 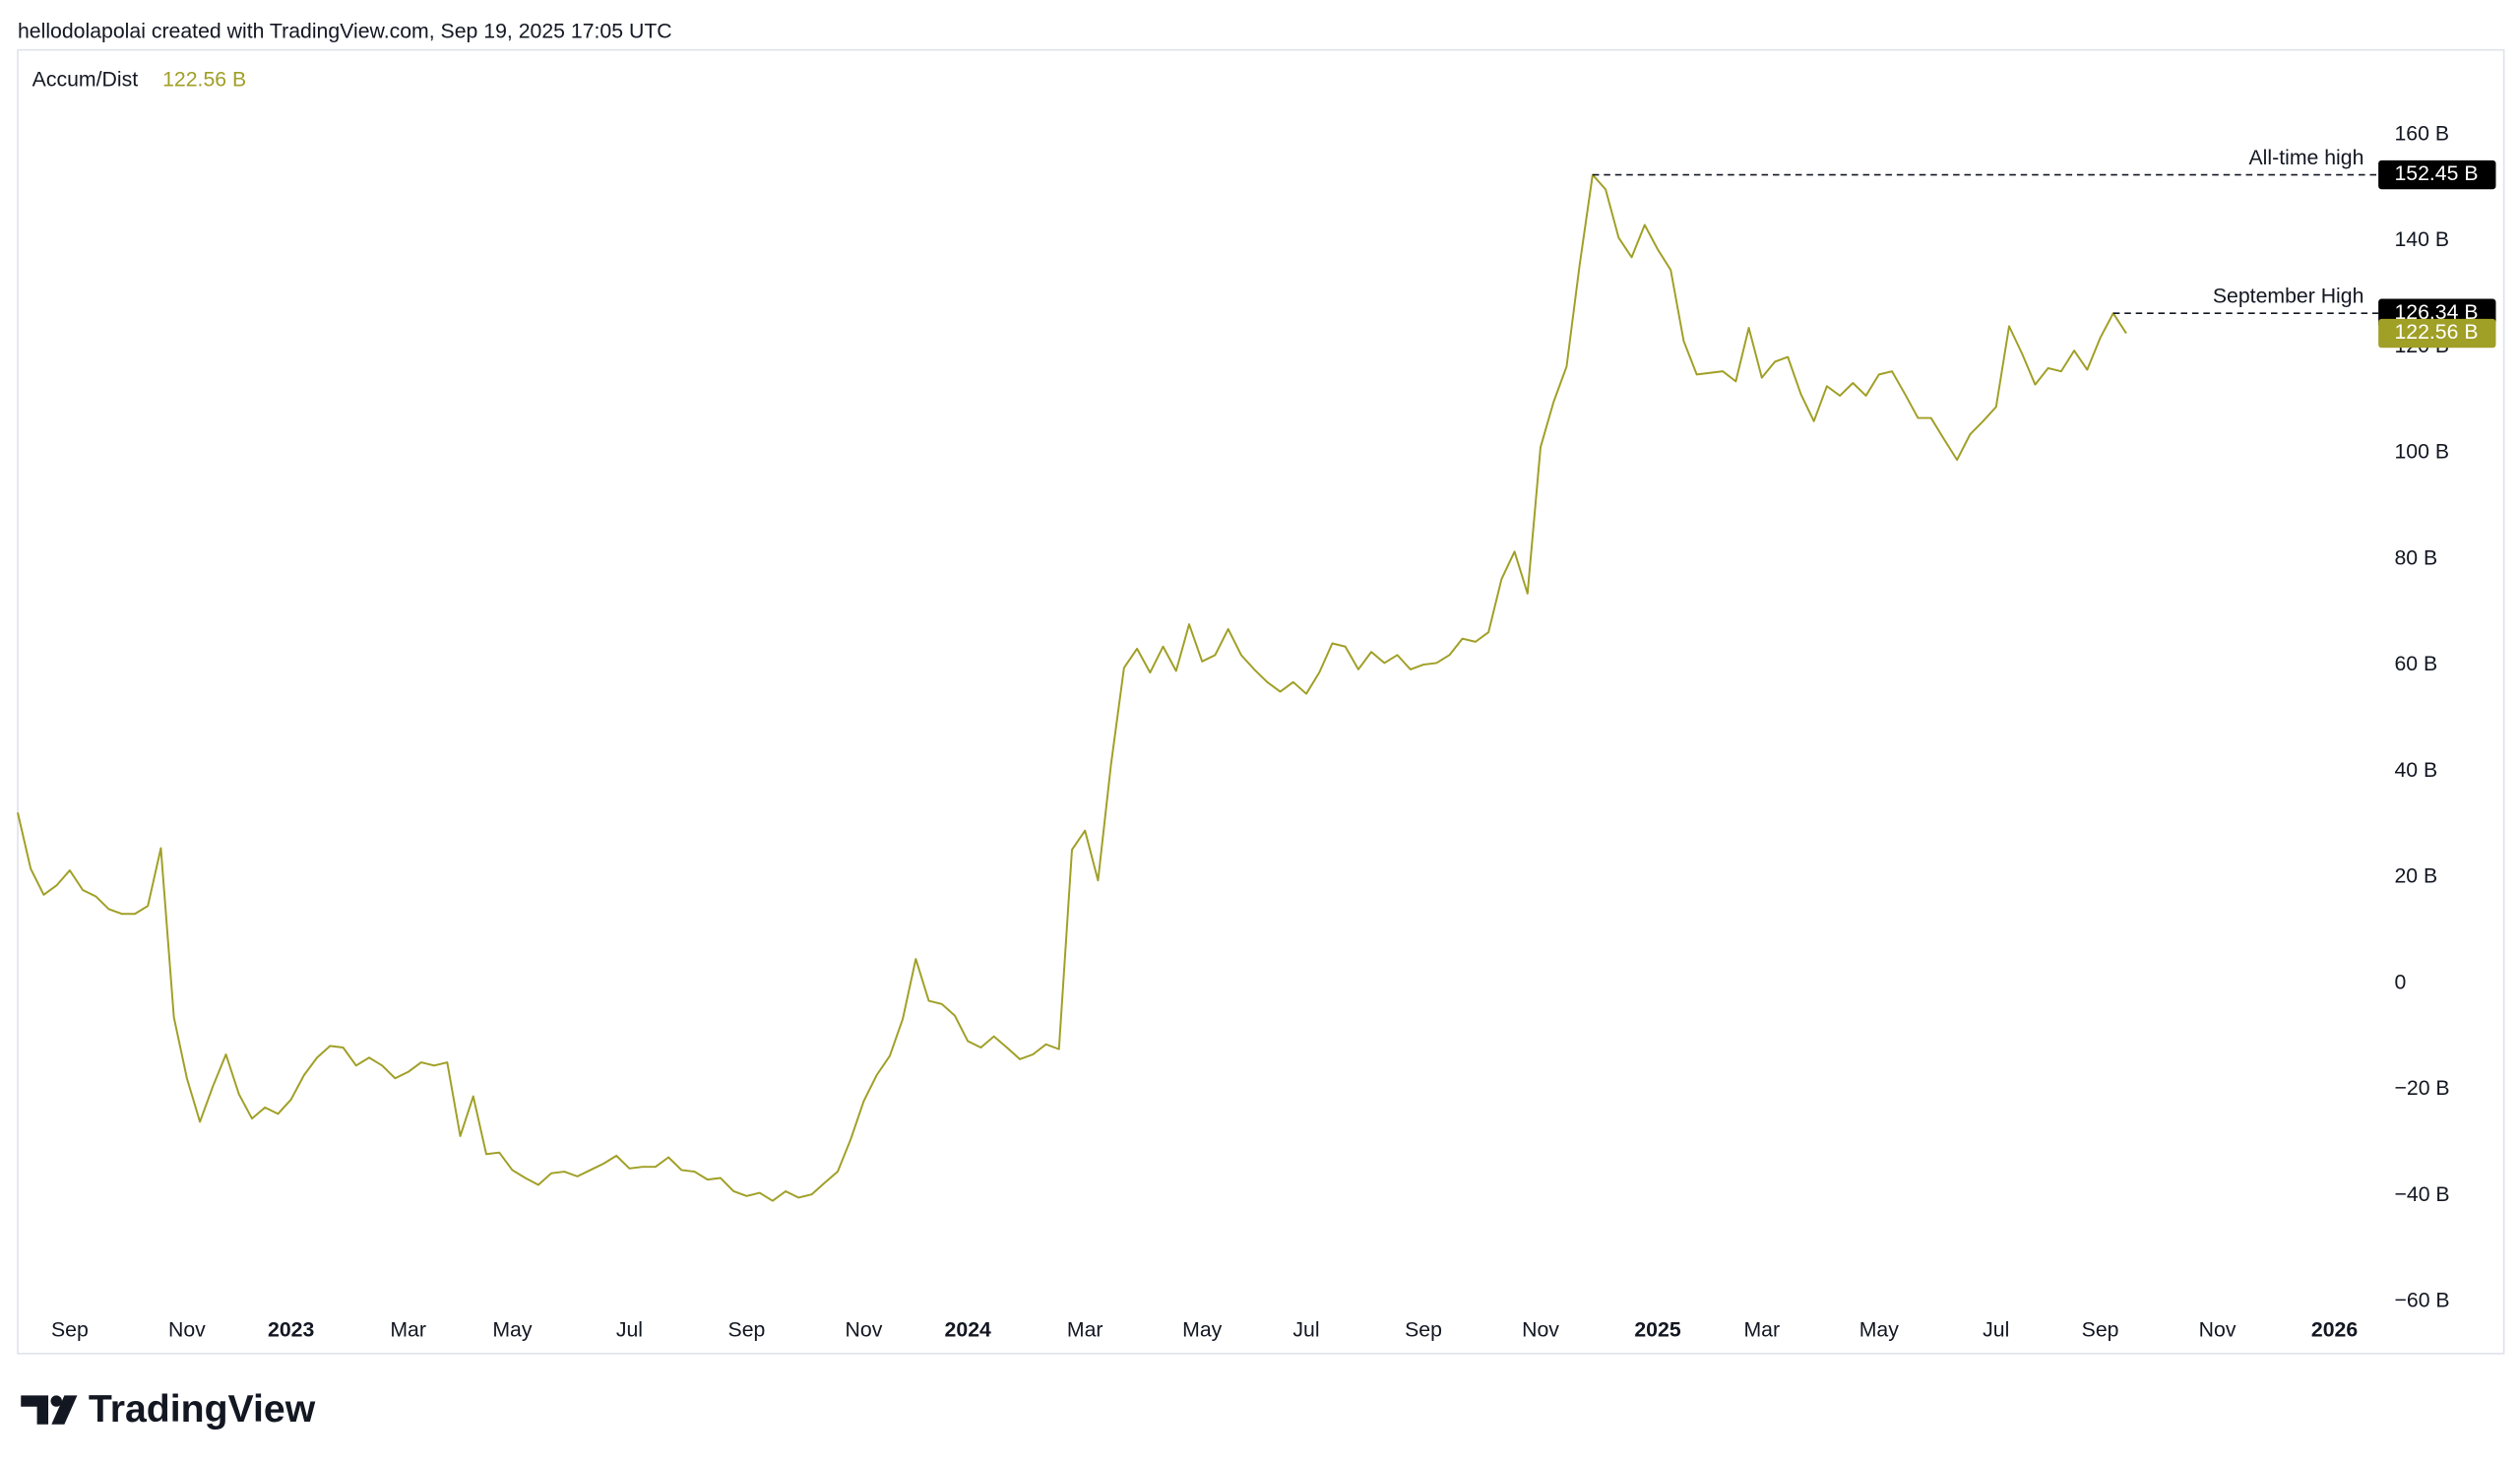 I want to click on y-tick-label: 160 B, so click(x=2421, y=133).